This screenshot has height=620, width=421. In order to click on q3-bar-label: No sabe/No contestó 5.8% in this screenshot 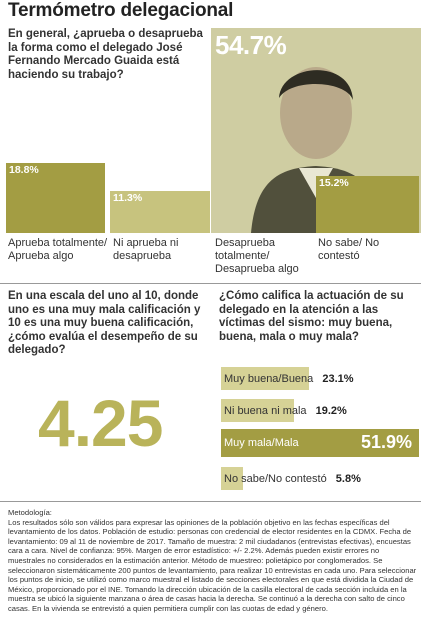, I will do `click(292, 479)`.